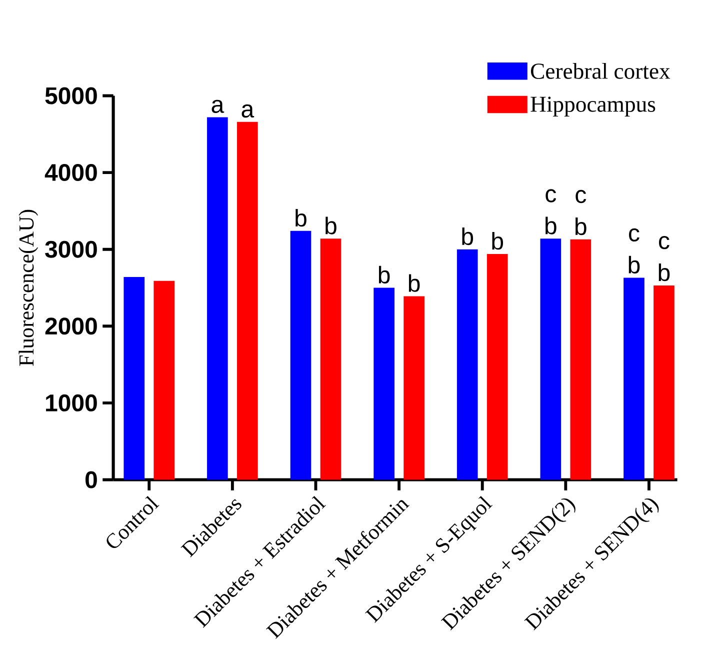 The height and width of the screenshot is (651, 701). Describe the element at coordinates (71, 326) in the screenshot. I see `y-tick-label: 2000` at that location.